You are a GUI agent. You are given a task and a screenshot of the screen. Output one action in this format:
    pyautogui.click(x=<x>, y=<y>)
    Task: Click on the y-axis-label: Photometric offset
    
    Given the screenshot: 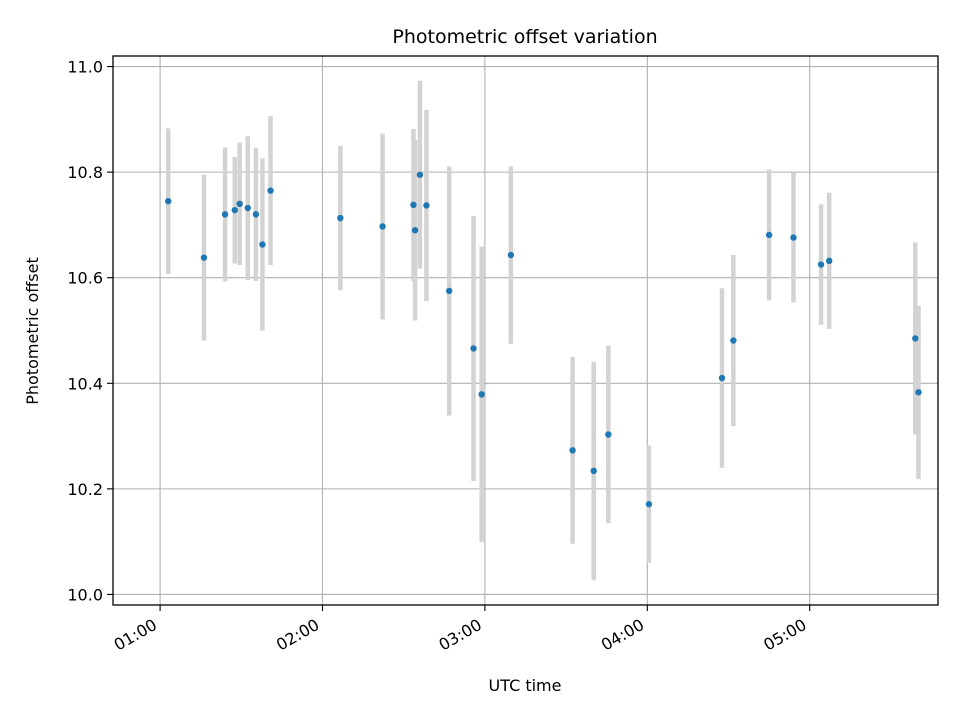 What is the action you would take?
    pyautogui.click(x=32, y=331)
    